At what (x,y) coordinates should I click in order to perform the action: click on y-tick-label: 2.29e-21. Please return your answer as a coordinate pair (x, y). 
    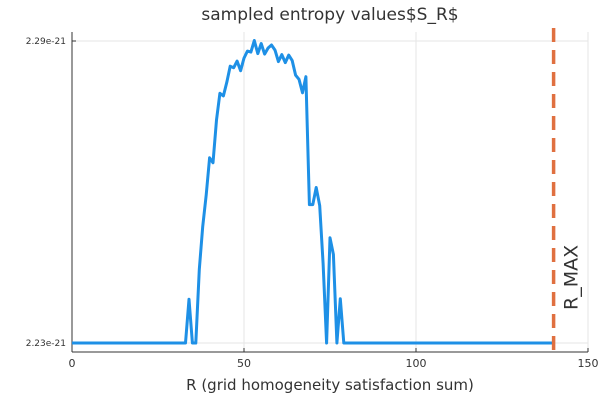
    Looking at the image, I should click on (46, 42).